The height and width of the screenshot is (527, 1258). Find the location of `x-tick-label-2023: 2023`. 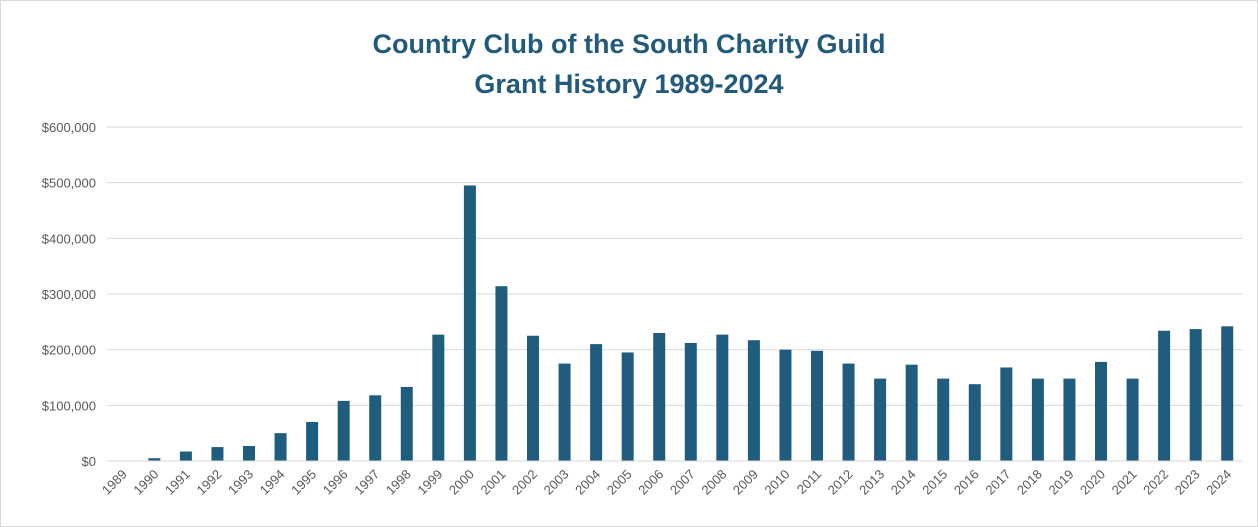

x-tick-label-2023: 2023 is located at coordinates (1187, 482).